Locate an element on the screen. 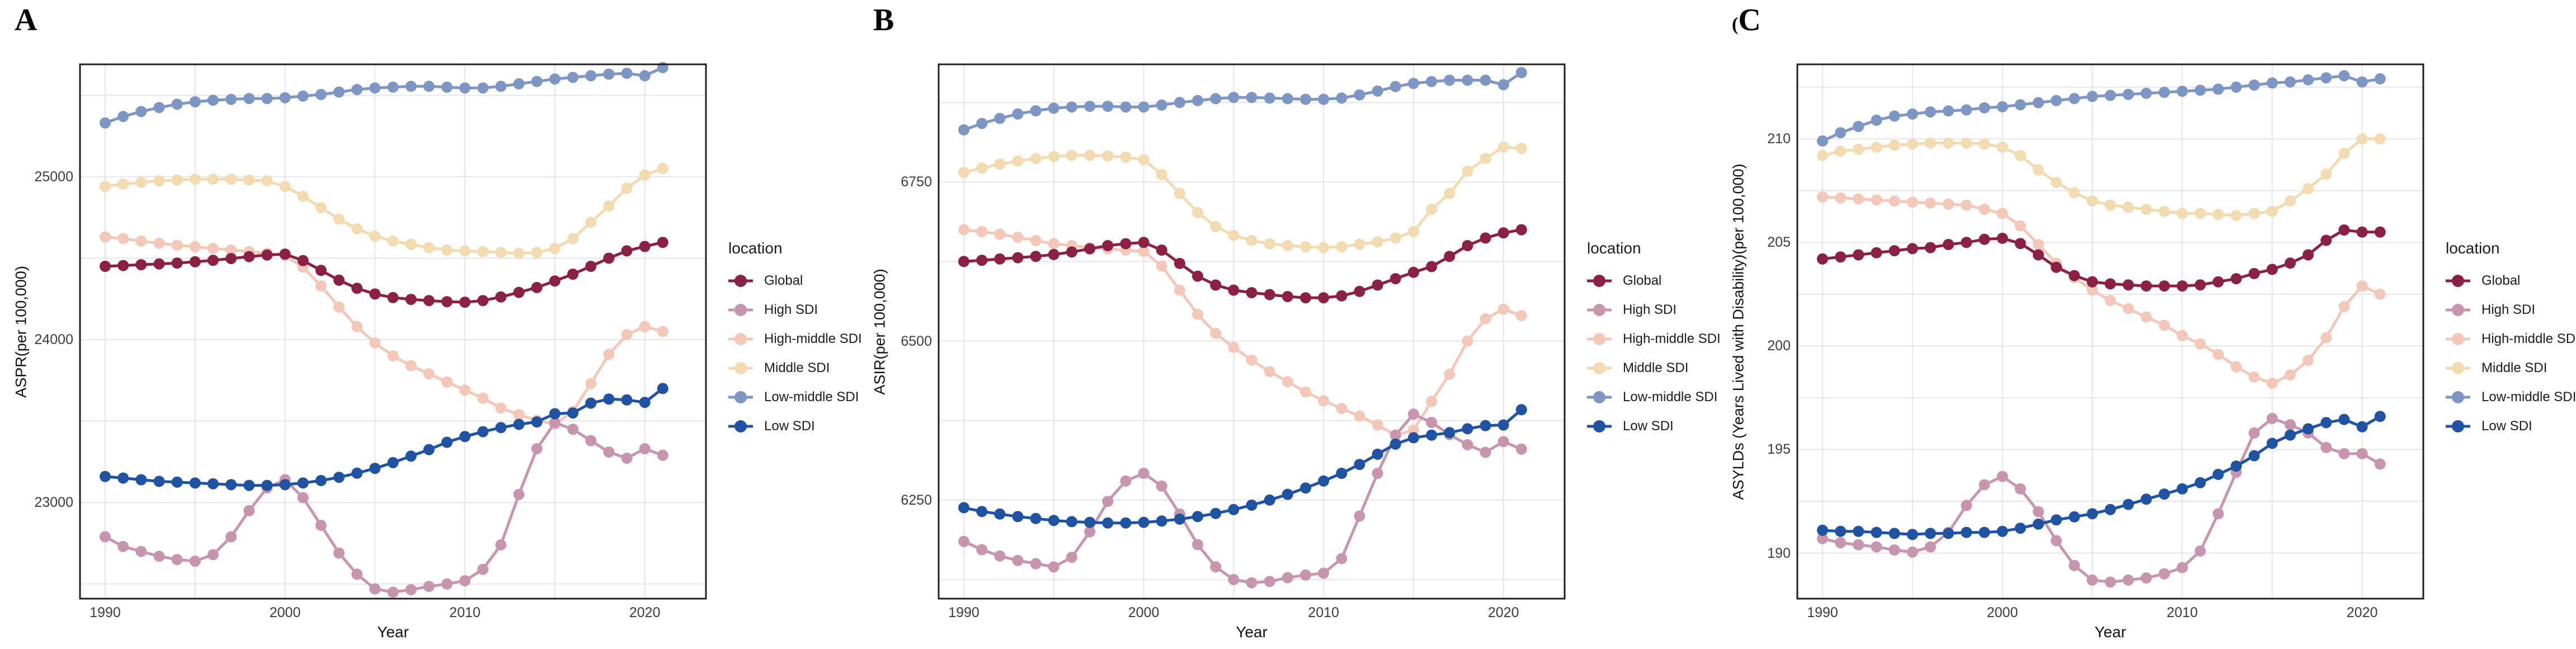  legend-label: Global is located at coordinates (2501, 280).